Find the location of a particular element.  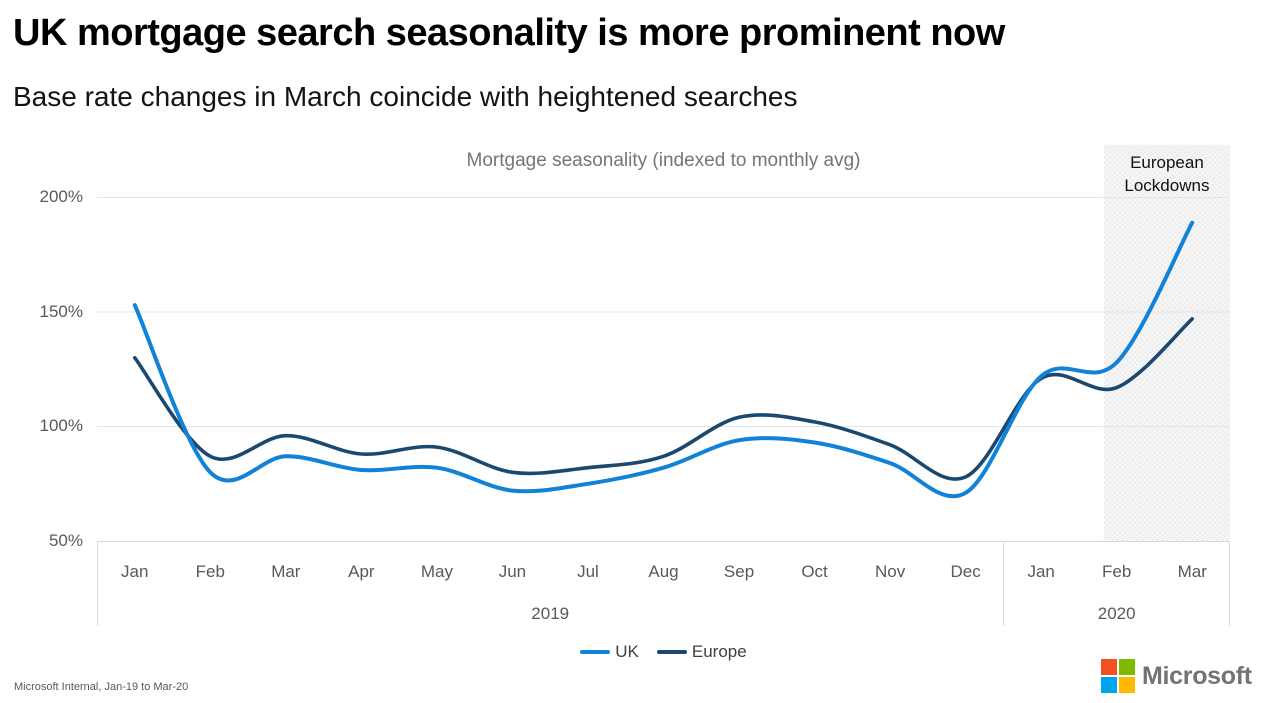

legend-item-europe: Europe is located at coordinates (701, 652).